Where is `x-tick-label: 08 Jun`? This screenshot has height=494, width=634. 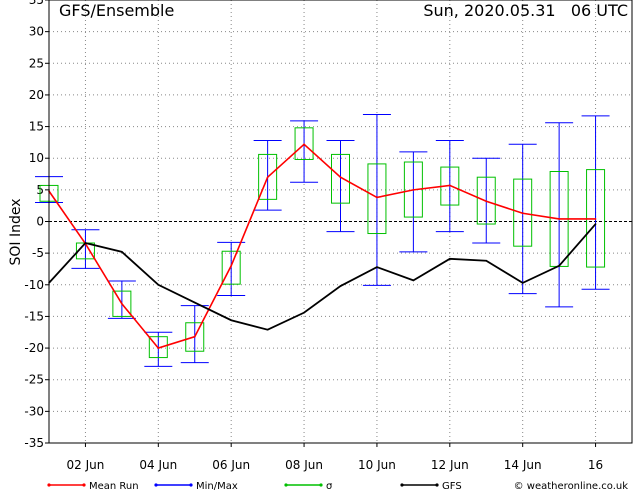
x-tick-label: 08 Jun is located at coordinates (304, 465).